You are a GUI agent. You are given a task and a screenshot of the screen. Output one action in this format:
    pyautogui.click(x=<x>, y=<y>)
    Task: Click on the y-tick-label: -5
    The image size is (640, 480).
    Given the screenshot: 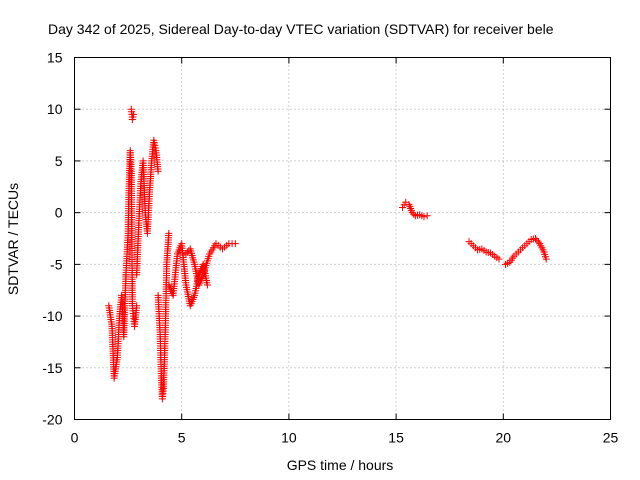 What is the action you would take?
    pyautogui.click(x=56, y=264)
    